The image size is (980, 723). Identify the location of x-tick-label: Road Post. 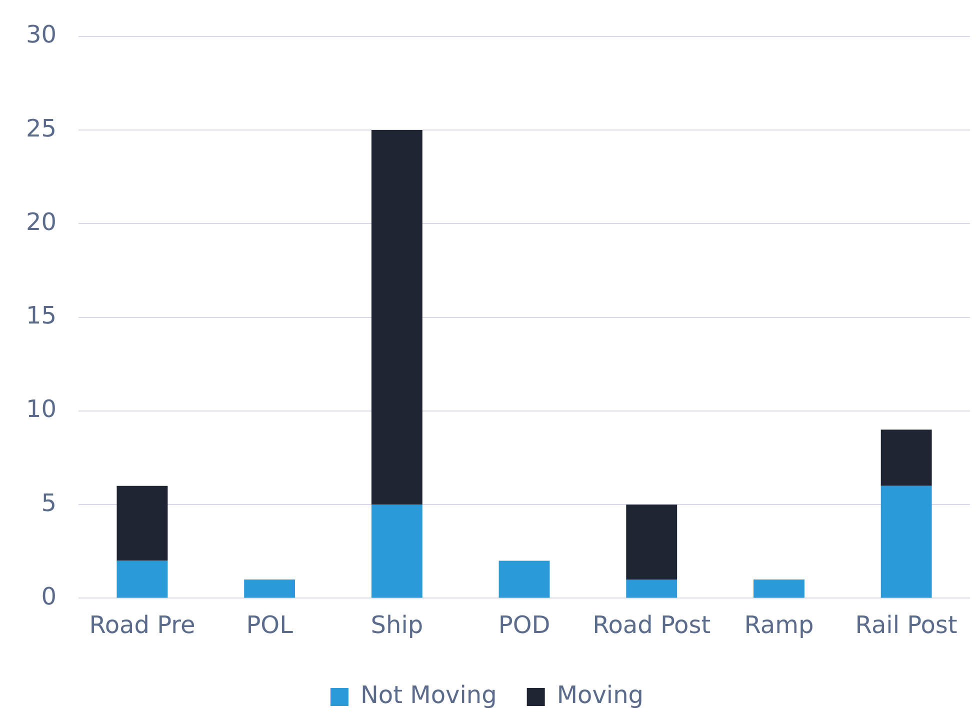
(651, 624).